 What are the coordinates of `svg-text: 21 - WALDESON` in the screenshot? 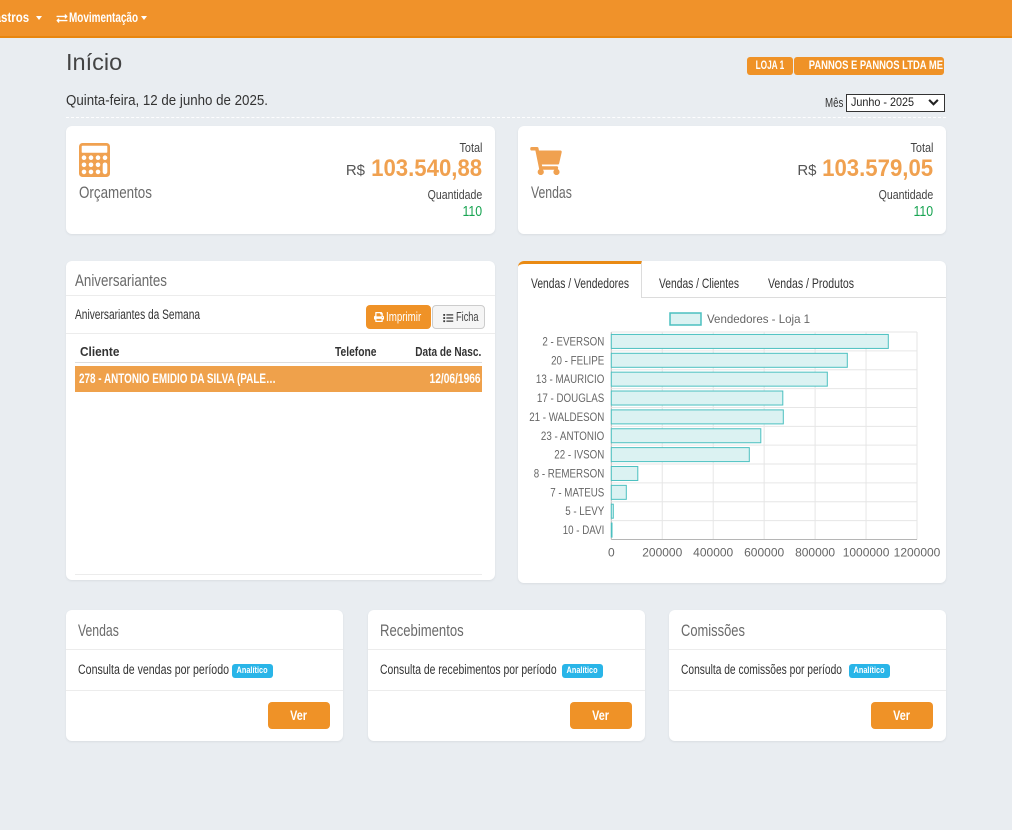 It's located at (566, 418).